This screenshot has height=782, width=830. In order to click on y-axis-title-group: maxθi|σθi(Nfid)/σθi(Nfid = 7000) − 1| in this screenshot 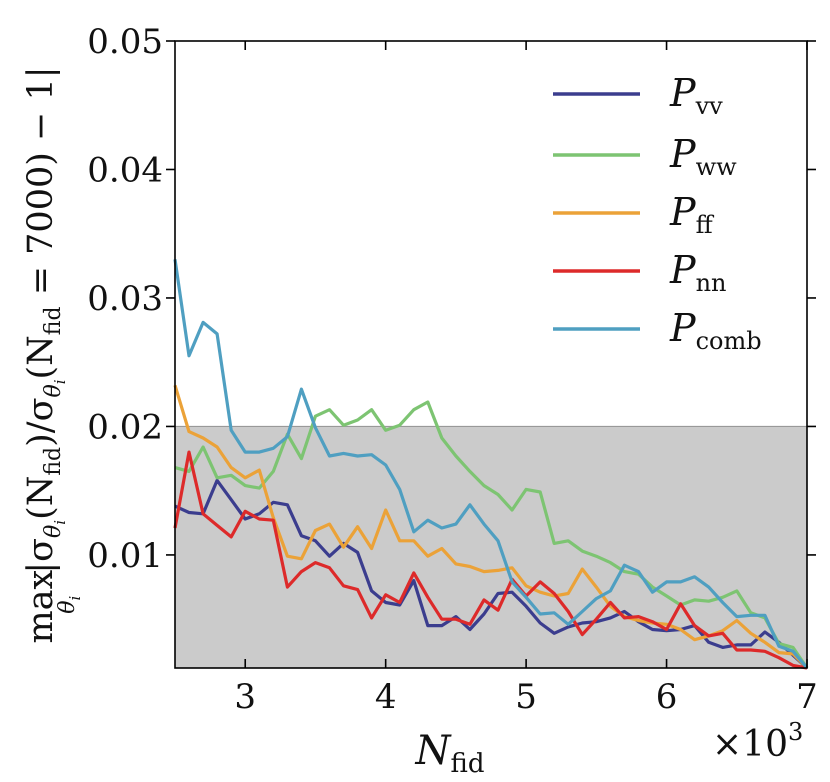, I will do `click(52, 354)`.